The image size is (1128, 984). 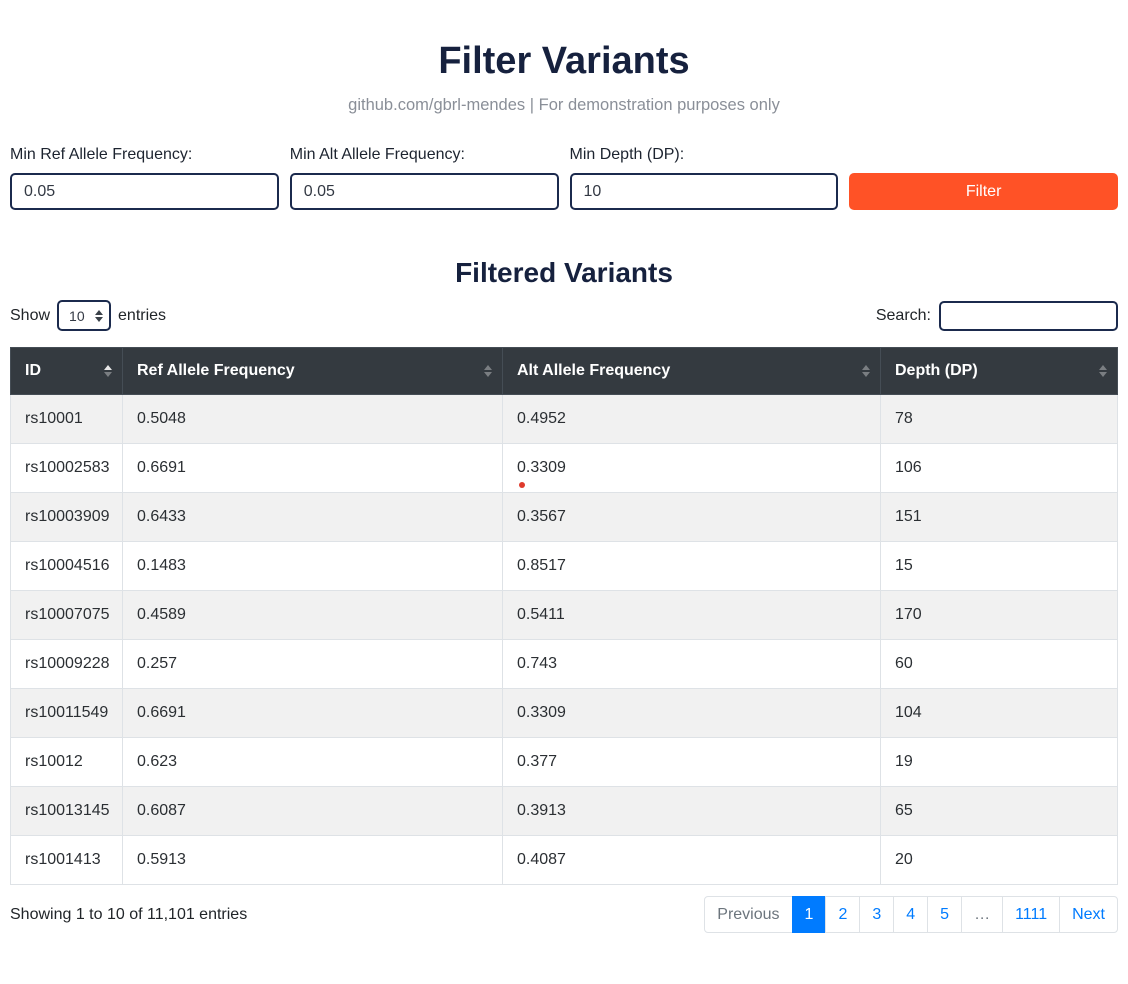 I want to click on table-row: rs10011549 0.6691 0.3309 104, so click(x=564, y=713).